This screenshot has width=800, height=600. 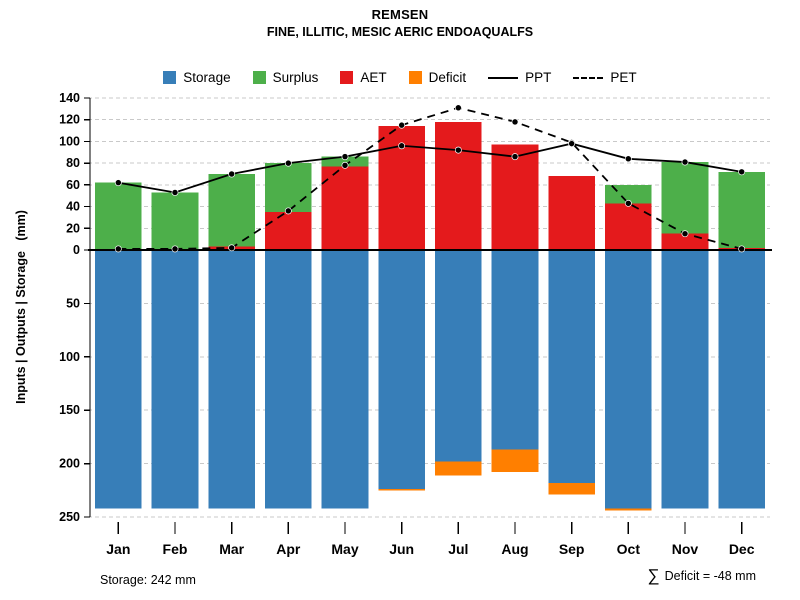 What do you see at coordinates (69, 98) in the screenshot?
I see `y-tick-label: 140` at bounding box center [69, 98].